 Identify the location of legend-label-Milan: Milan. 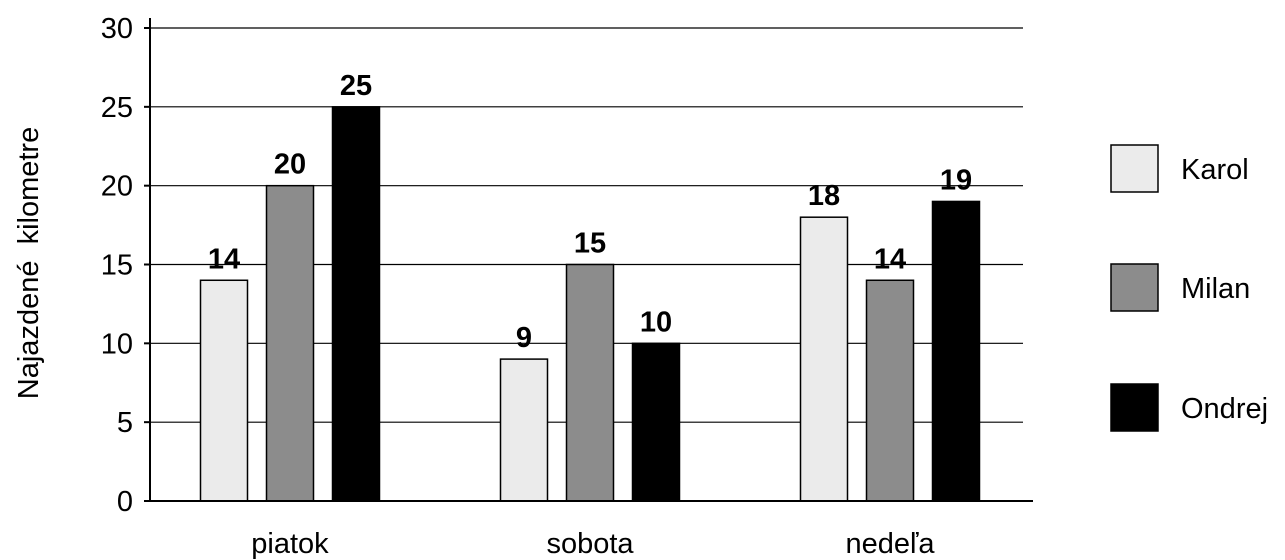
(1215, 289).